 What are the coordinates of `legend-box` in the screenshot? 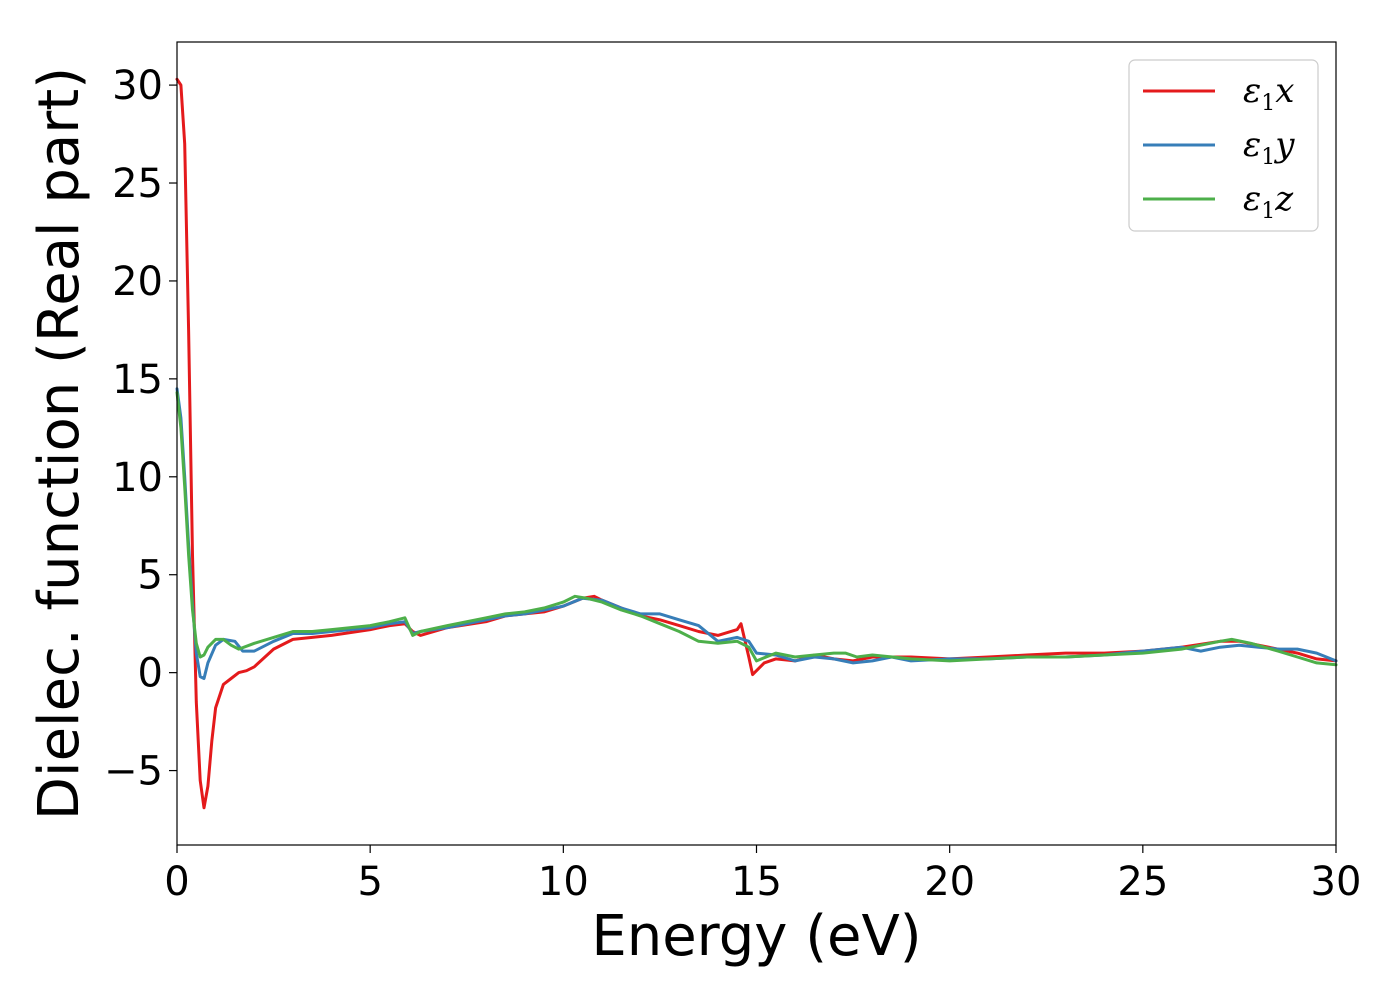 It's located at (1223, 145).